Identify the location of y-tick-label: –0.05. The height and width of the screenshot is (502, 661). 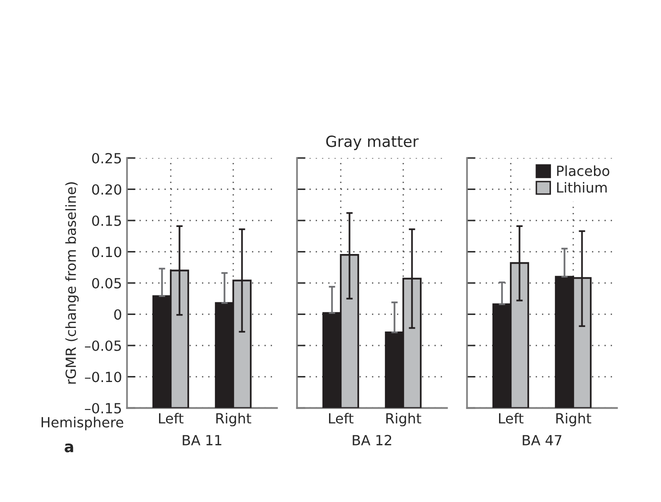
(102, 345).